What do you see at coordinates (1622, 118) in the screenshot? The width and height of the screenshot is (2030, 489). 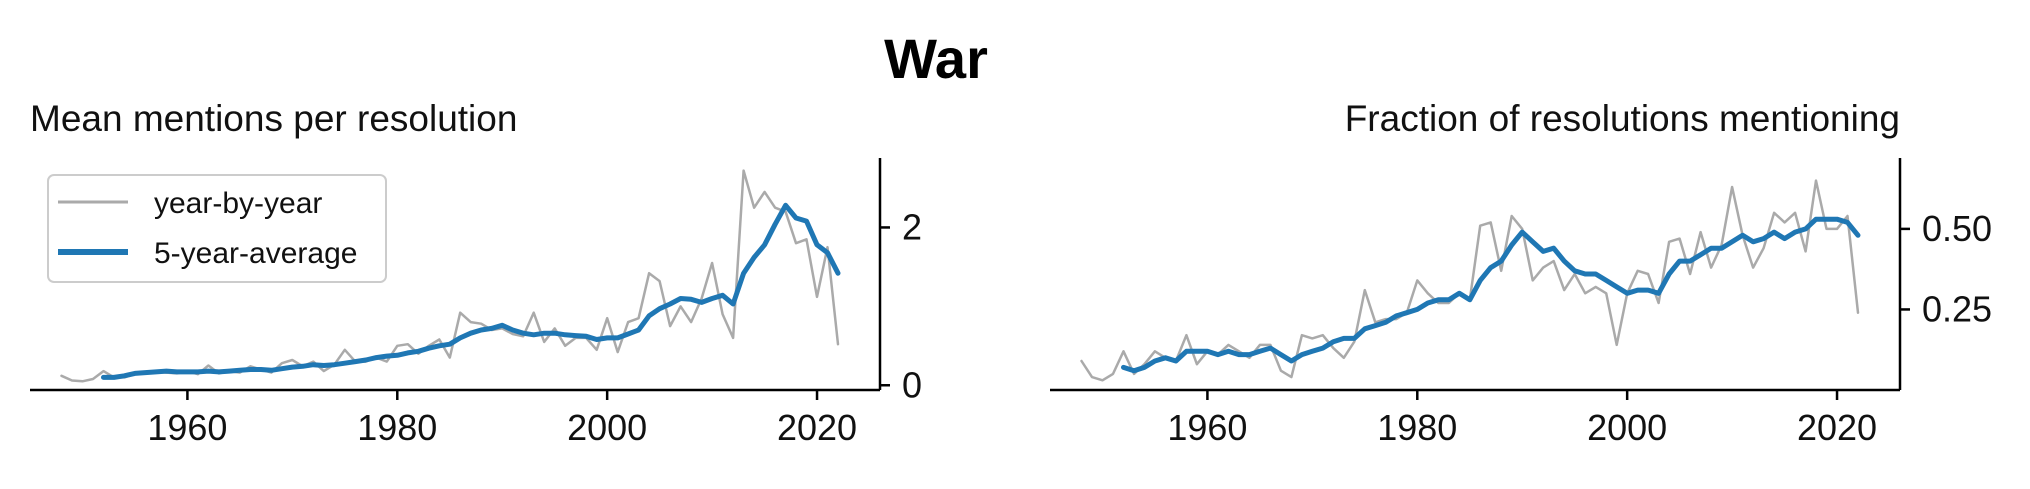 I see `right-panel-title: Fraction of resolutions mentioning` at bounding box center [1622, 118].